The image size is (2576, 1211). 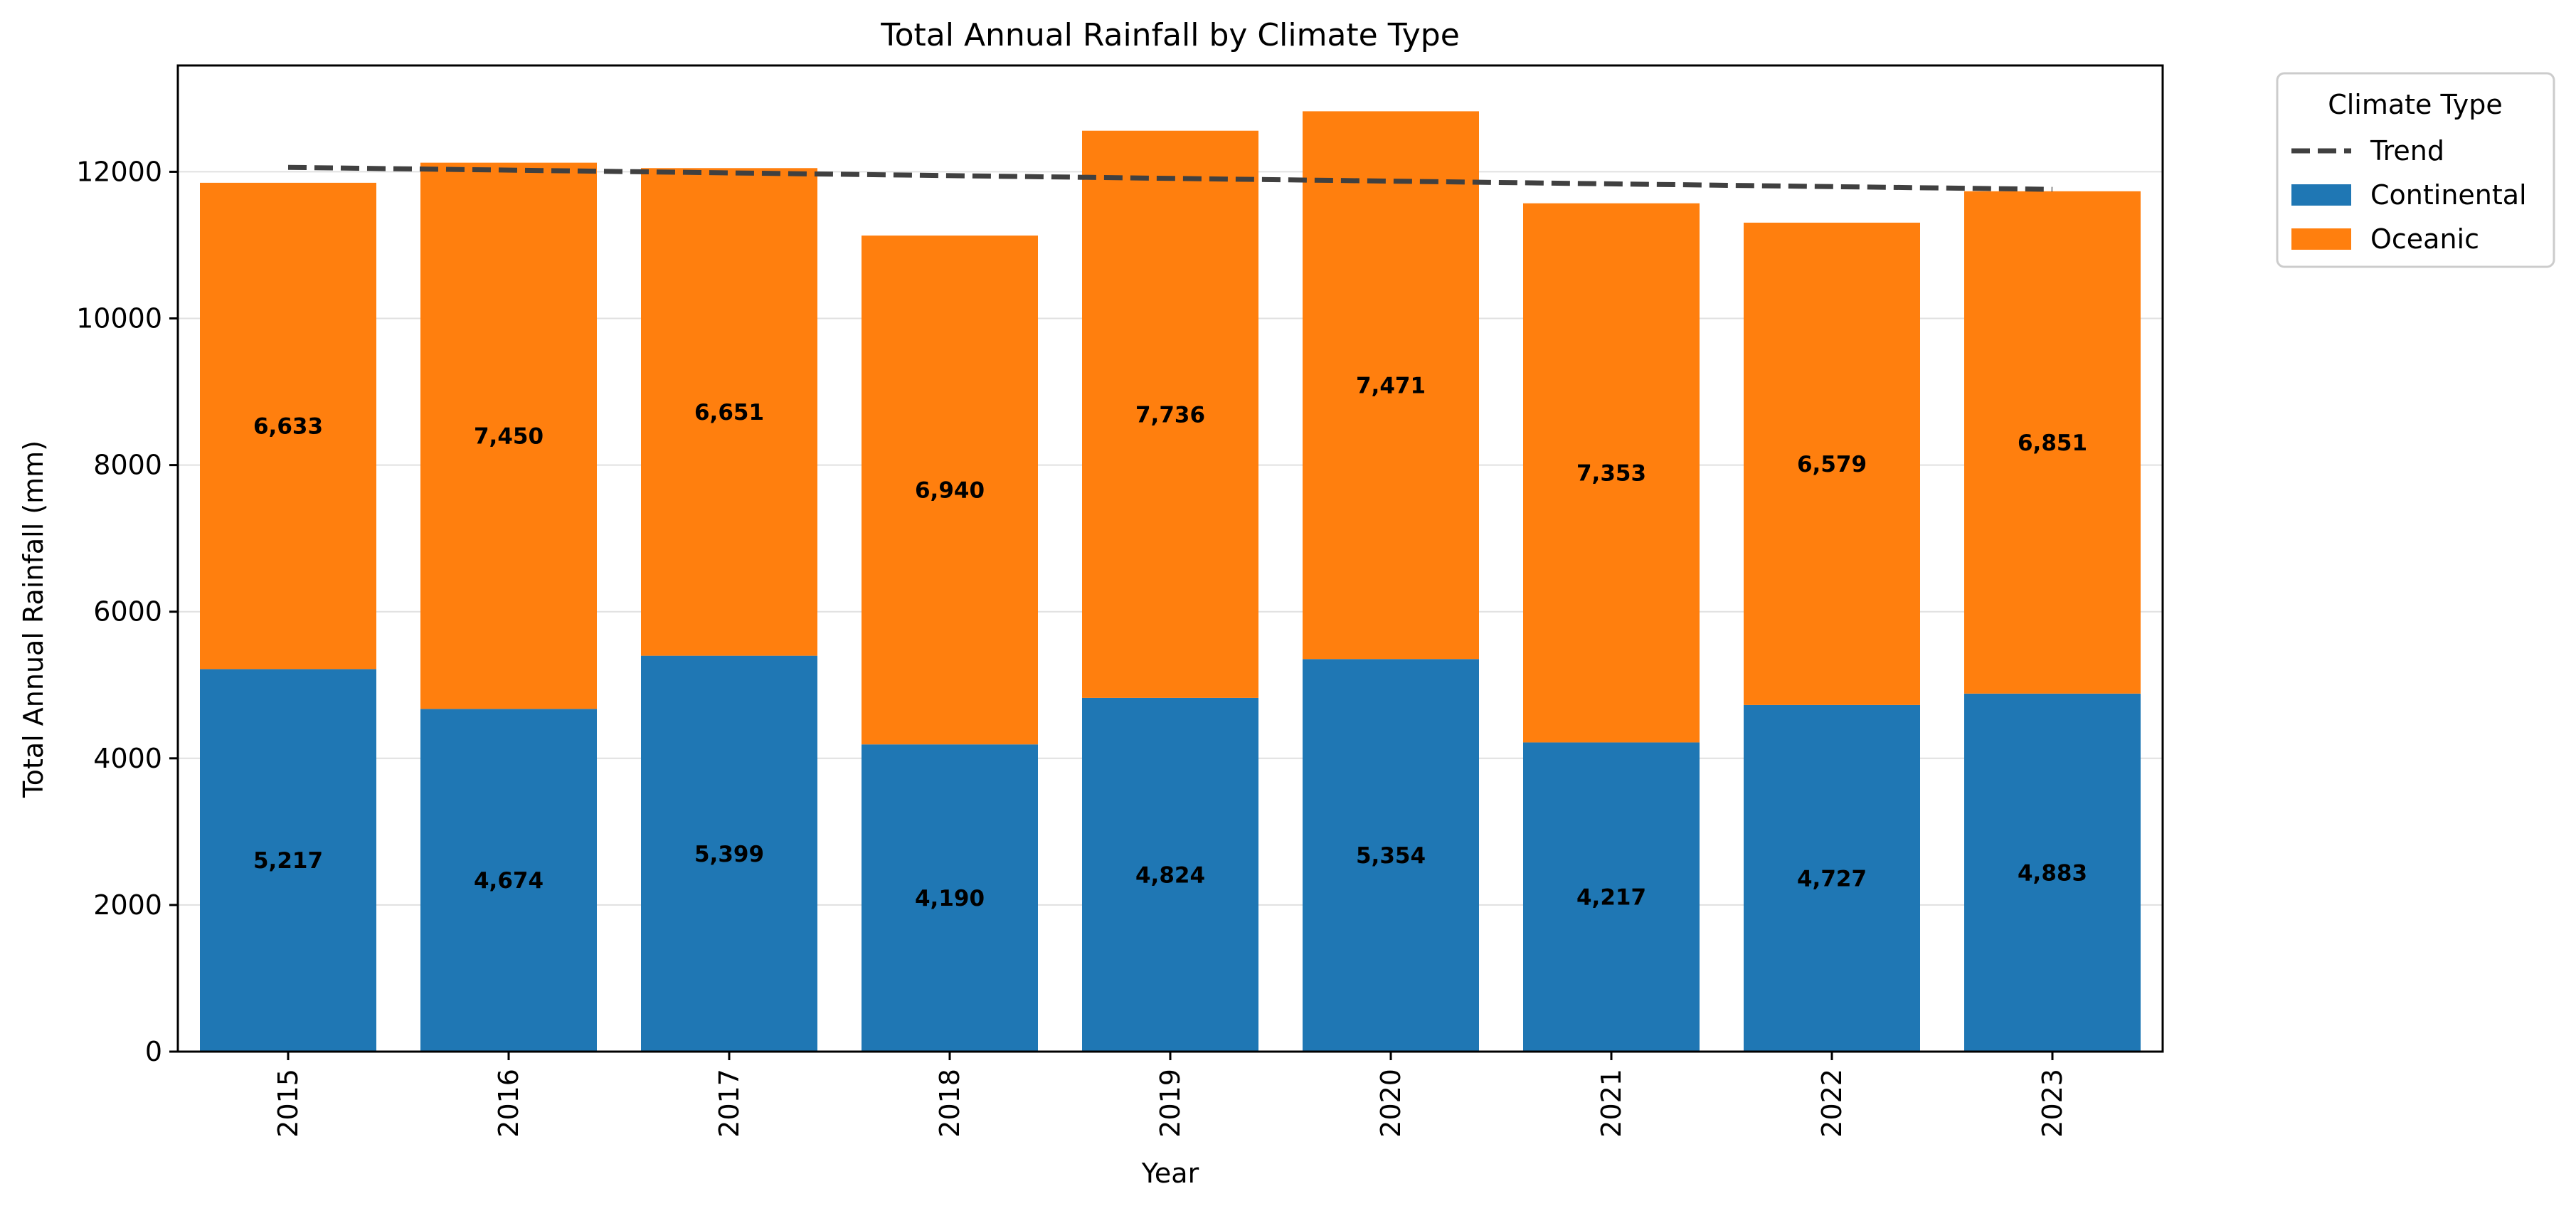 I want to click on legend: Climate Type Trend Continental Oceanic, so click(x=2415, y=170).